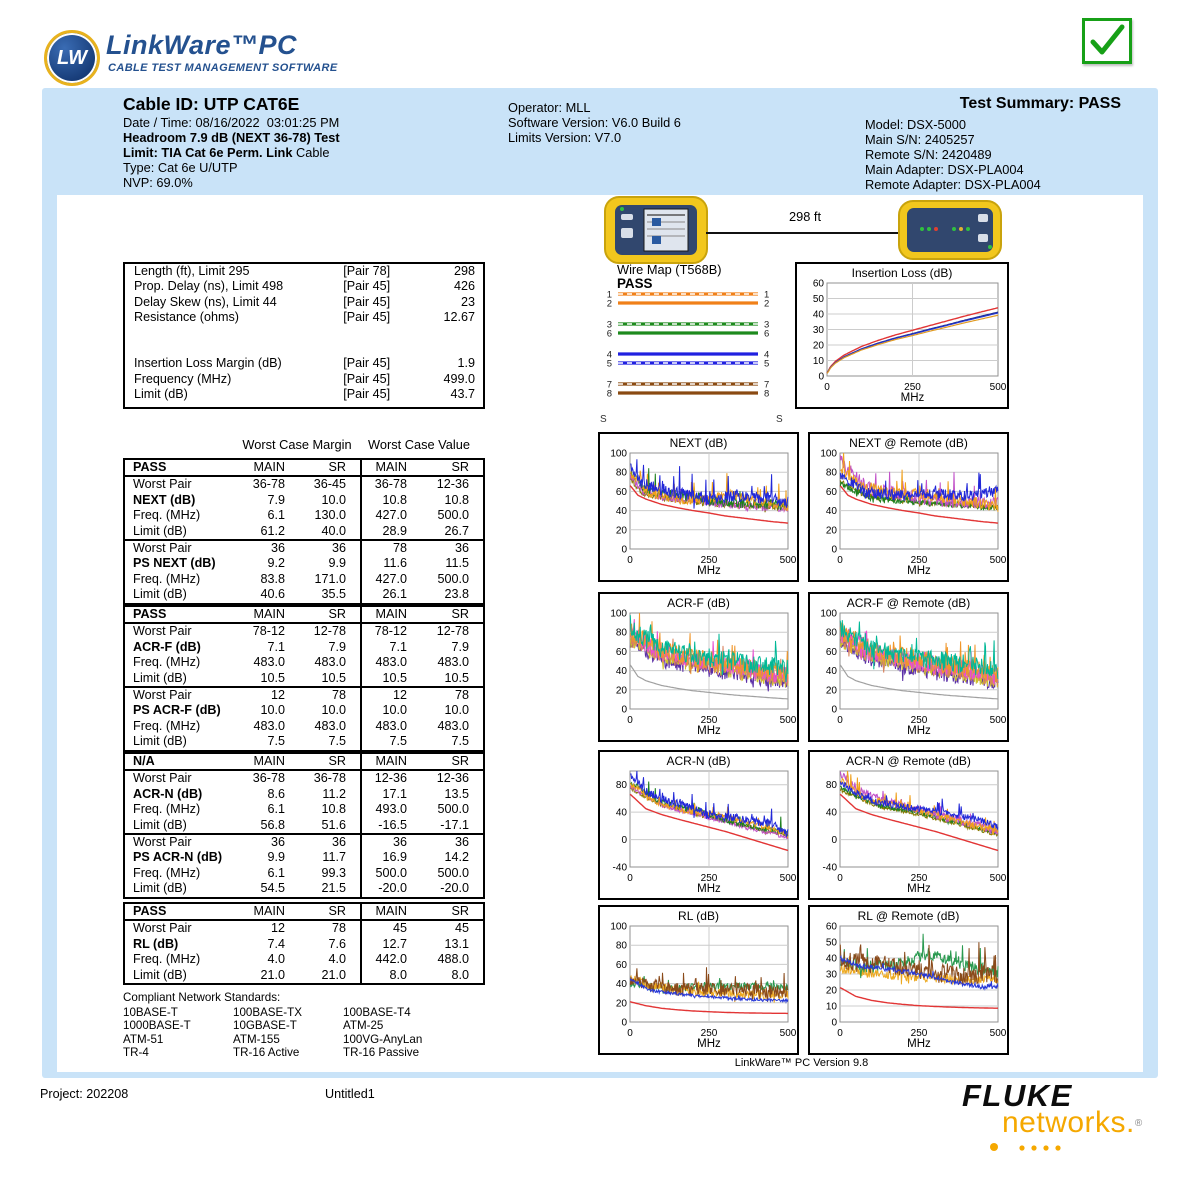 This screenshot has width=1200, height=1200. I want to click on table-row: Freq. (MHz) 6.1 99.3 500.0 500.0, so click(301, 873).